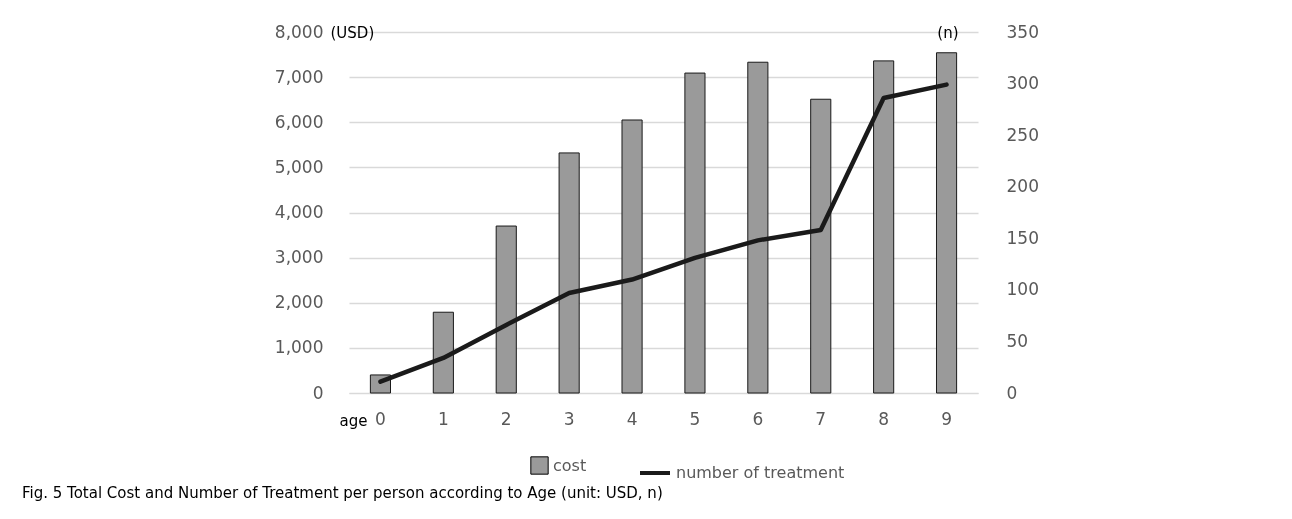  Describe the element at coordinates (1012, 392) in the screenshot. I see `y2-tick-label: 0` at that location.